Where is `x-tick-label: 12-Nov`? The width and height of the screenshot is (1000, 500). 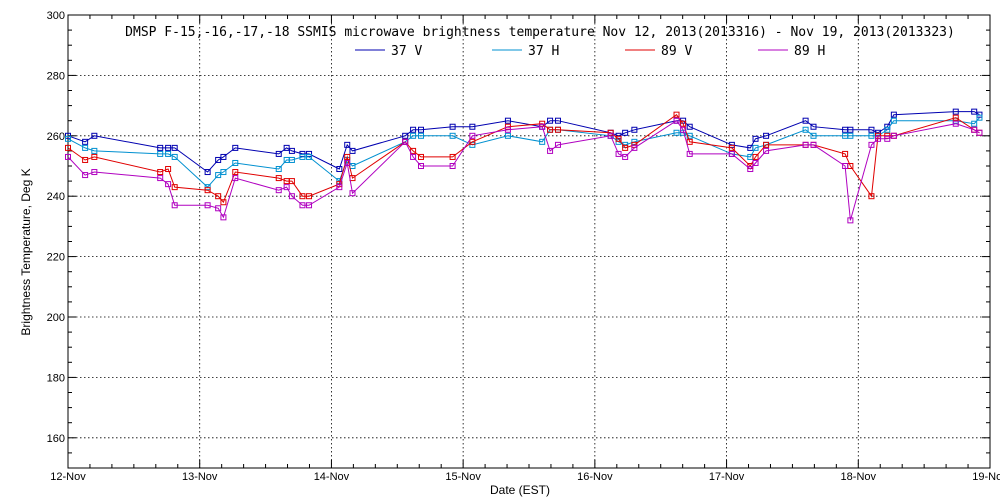 x-tick-label: 12-Nov is located at coordinates (68, 477).